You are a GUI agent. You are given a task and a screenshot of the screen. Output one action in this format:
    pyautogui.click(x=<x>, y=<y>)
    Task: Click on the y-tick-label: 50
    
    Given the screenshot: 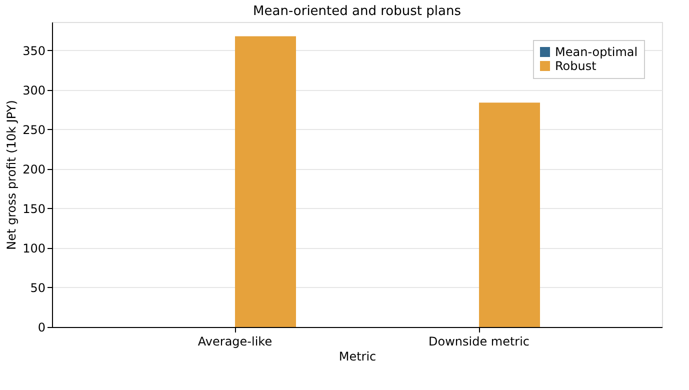 What is the action you would take?
    pyautogui.click(x=38, y=287)
    